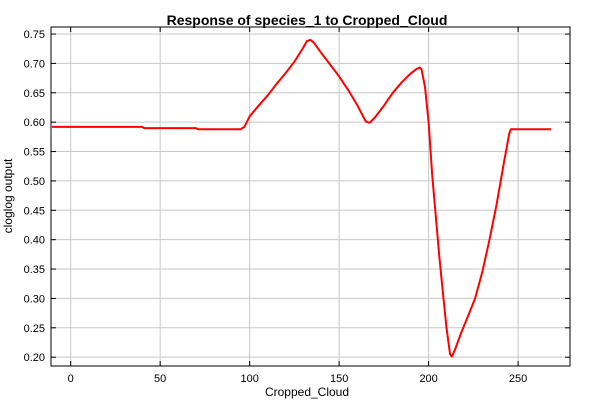 Image resolution: width=600 pixels, height=400 pixels. What do you see at coordinates (428, 379) in the screenshot?
I see `x-tick-label: 200` at bounding box center [428, 379].